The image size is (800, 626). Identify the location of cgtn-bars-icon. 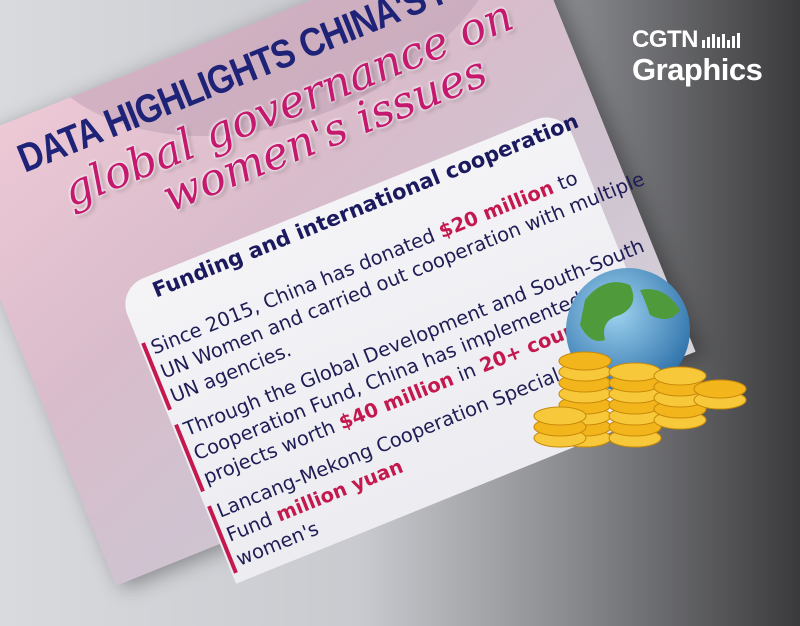
(721, 40).